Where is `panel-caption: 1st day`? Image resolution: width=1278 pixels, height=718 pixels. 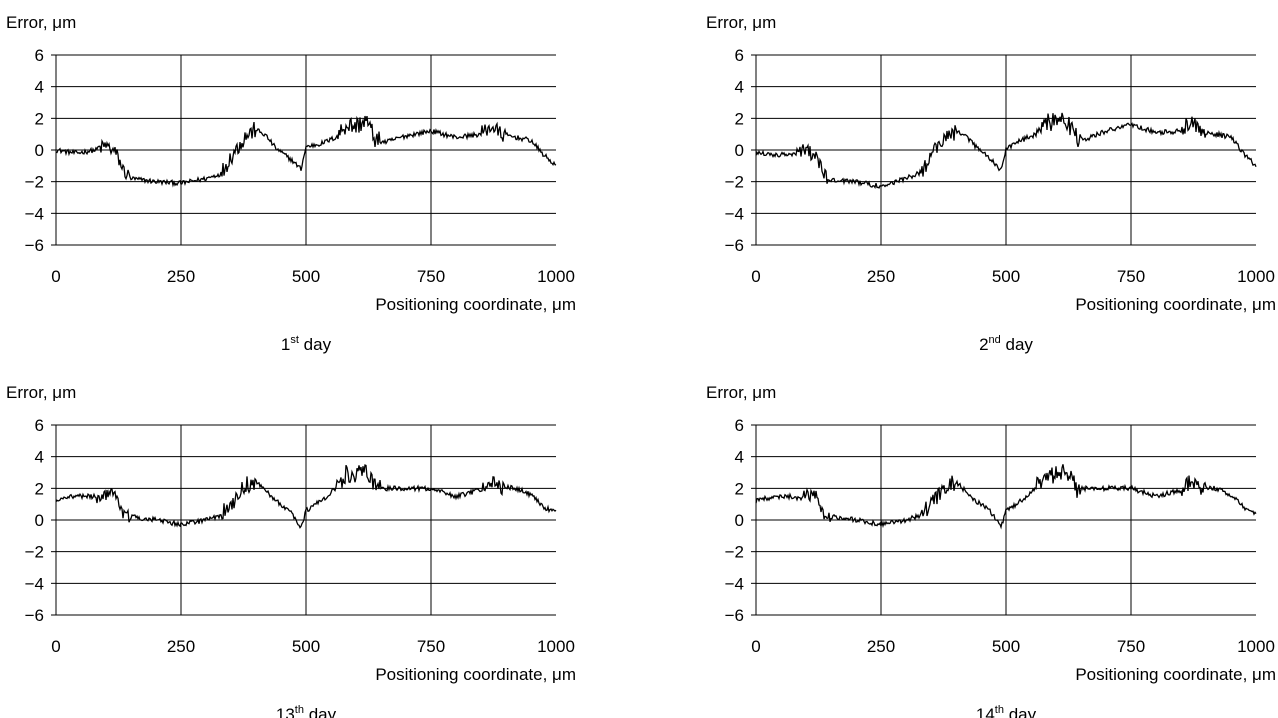
panel-caption: 1st day is located at coordinates (306, 344).